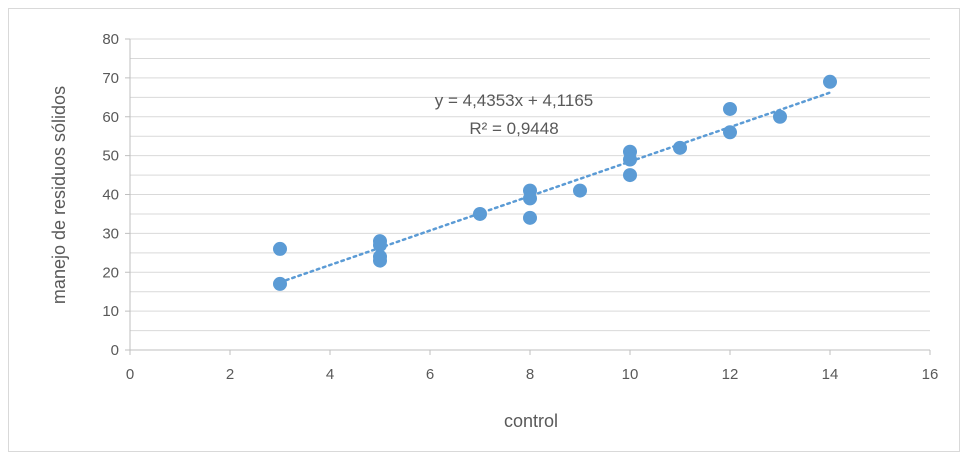  I want to click on x-tick-label: 12, so click(730, 374).